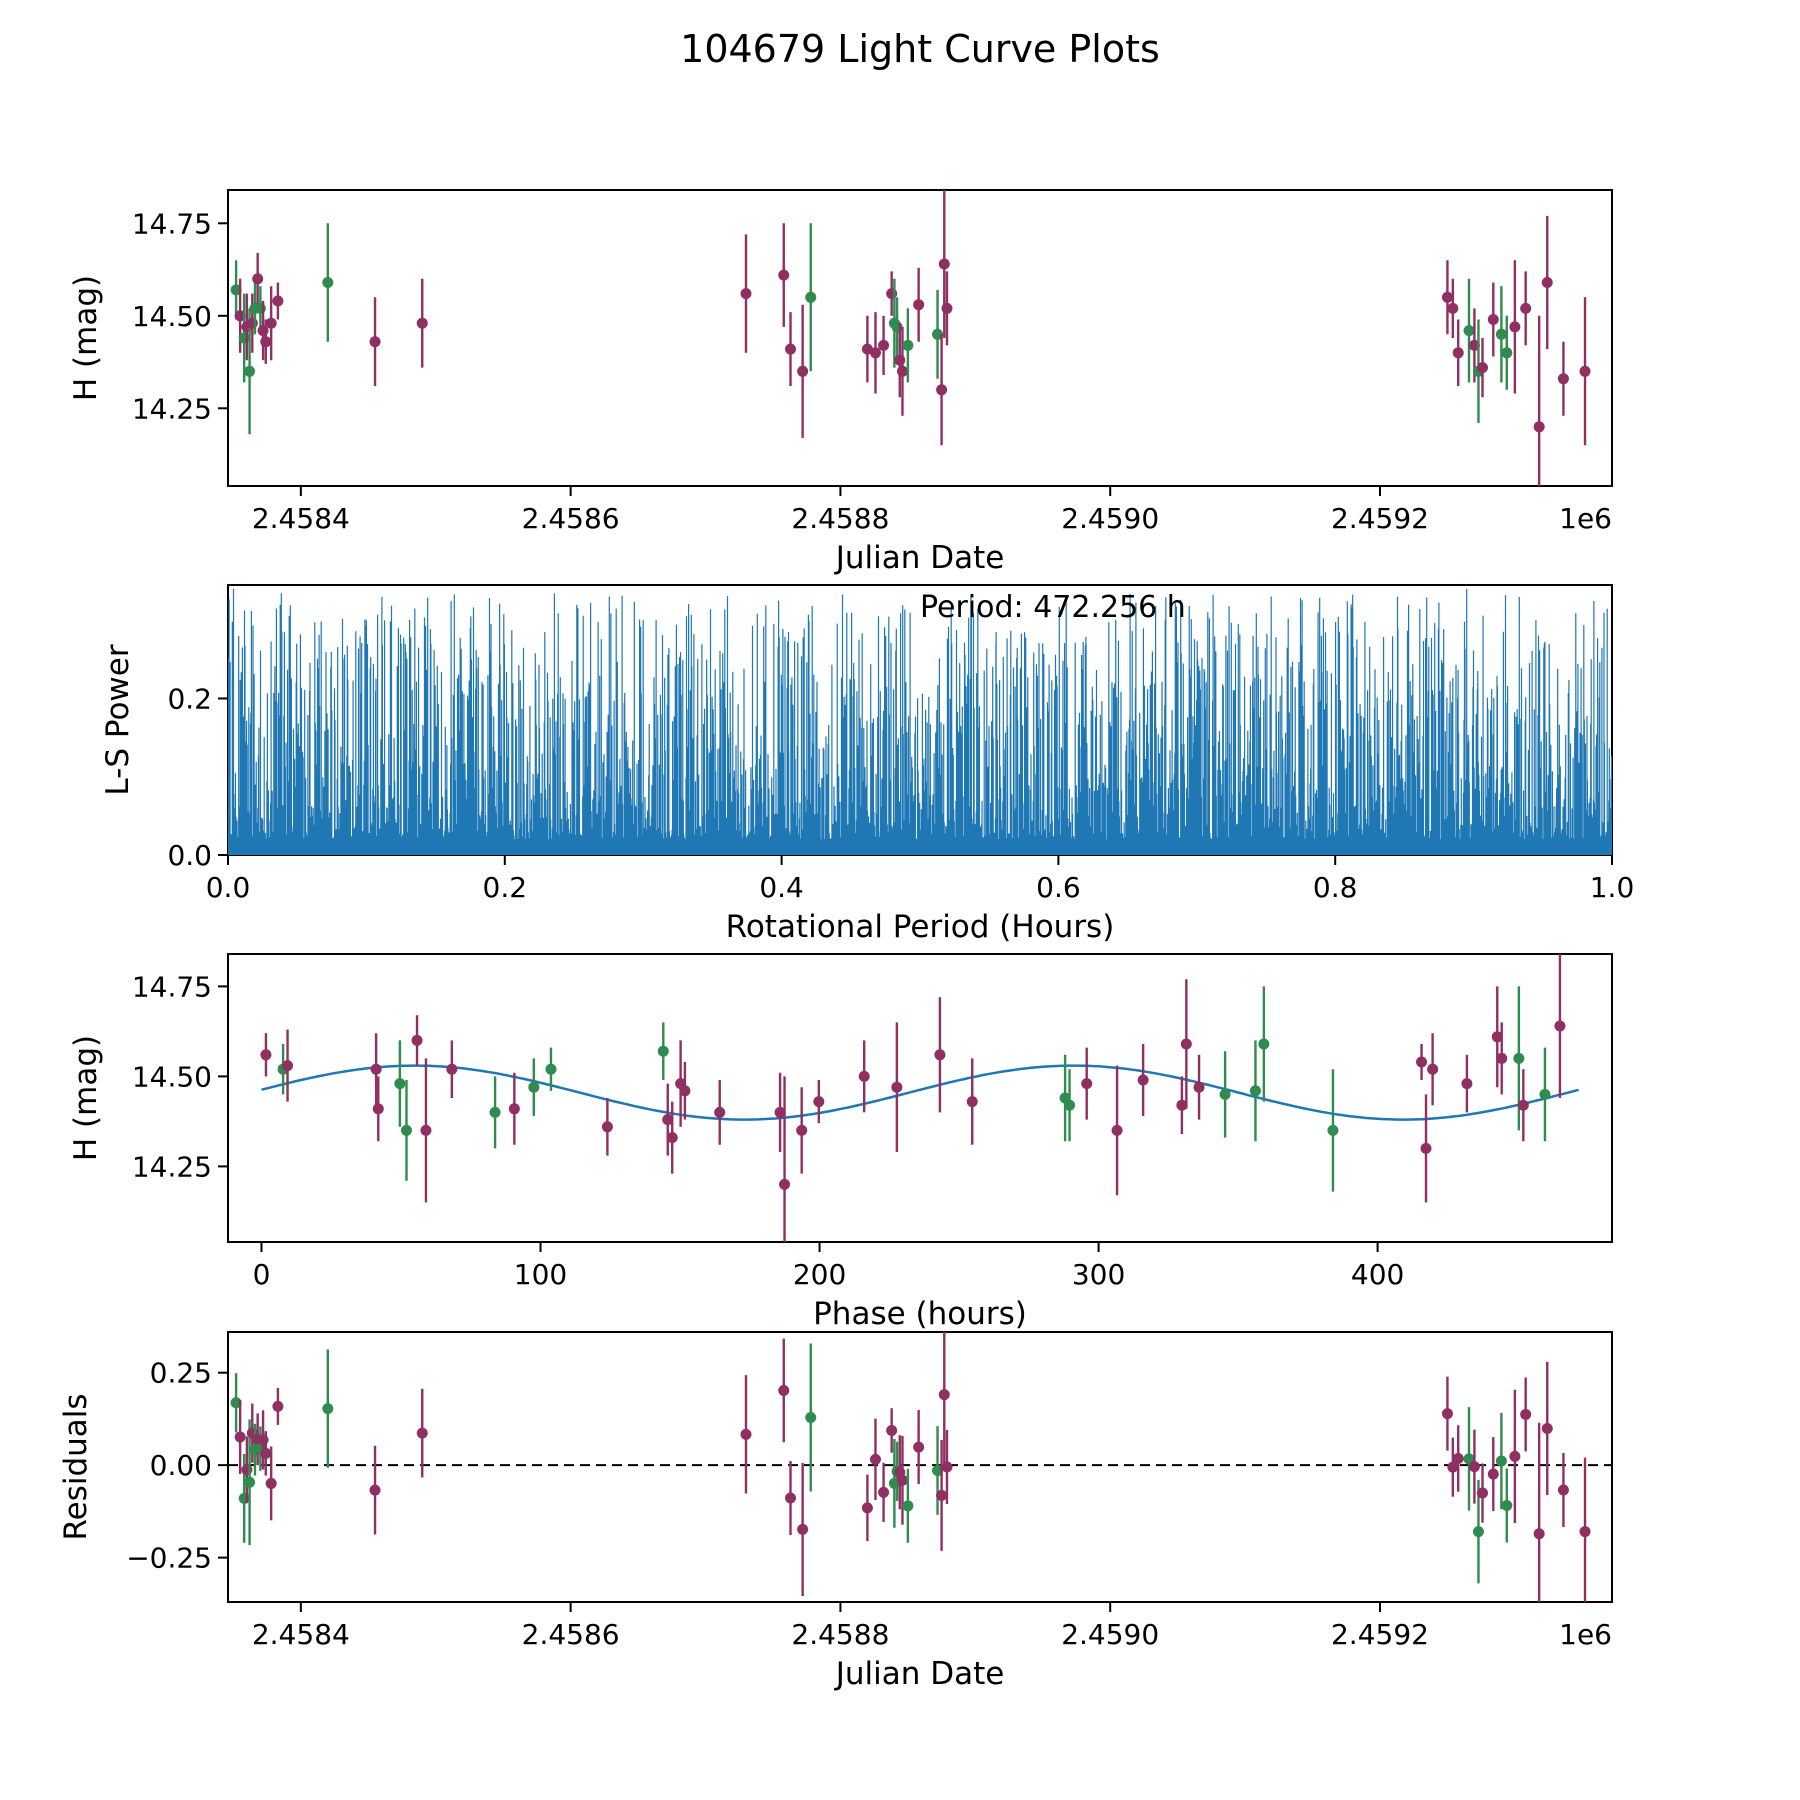 The image size is (1800, 1800). What do you see at coordinates (262, 1274) in the screenshot?
I see `x-tick-label: 0` at bounding box center [262, 1274].